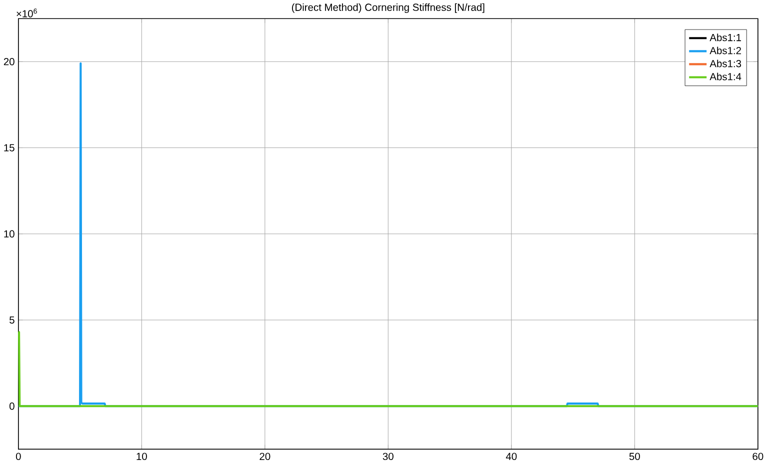 The width and height of the screenshot is (767, 463). I want to click on x-tick-label: 60, so click(758, 456).